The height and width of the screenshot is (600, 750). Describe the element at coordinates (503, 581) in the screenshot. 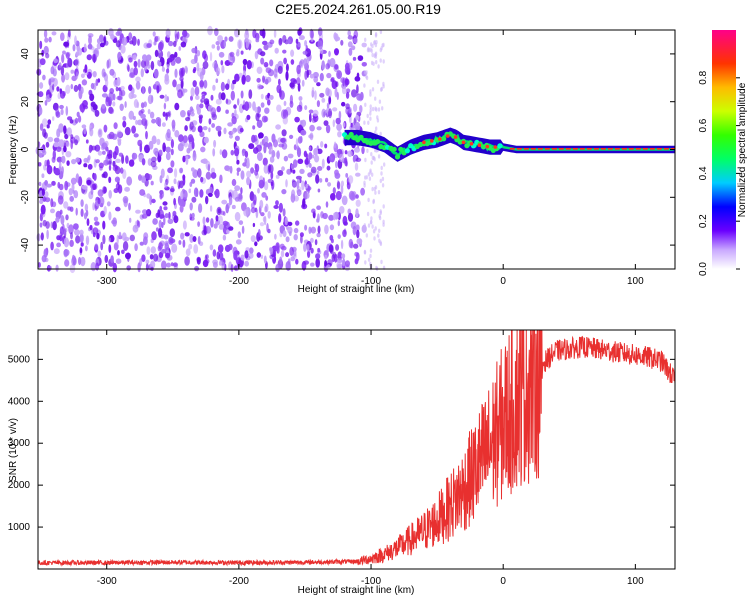

I see `x-tick-label: 0` at that location.